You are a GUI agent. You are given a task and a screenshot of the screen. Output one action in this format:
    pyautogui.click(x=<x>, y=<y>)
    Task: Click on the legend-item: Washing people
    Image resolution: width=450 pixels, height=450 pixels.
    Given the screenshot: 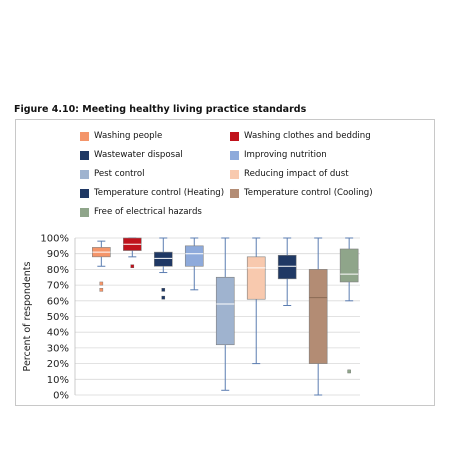 What is the action you would take?
    pyautogui.click(x=121, y=136)
    